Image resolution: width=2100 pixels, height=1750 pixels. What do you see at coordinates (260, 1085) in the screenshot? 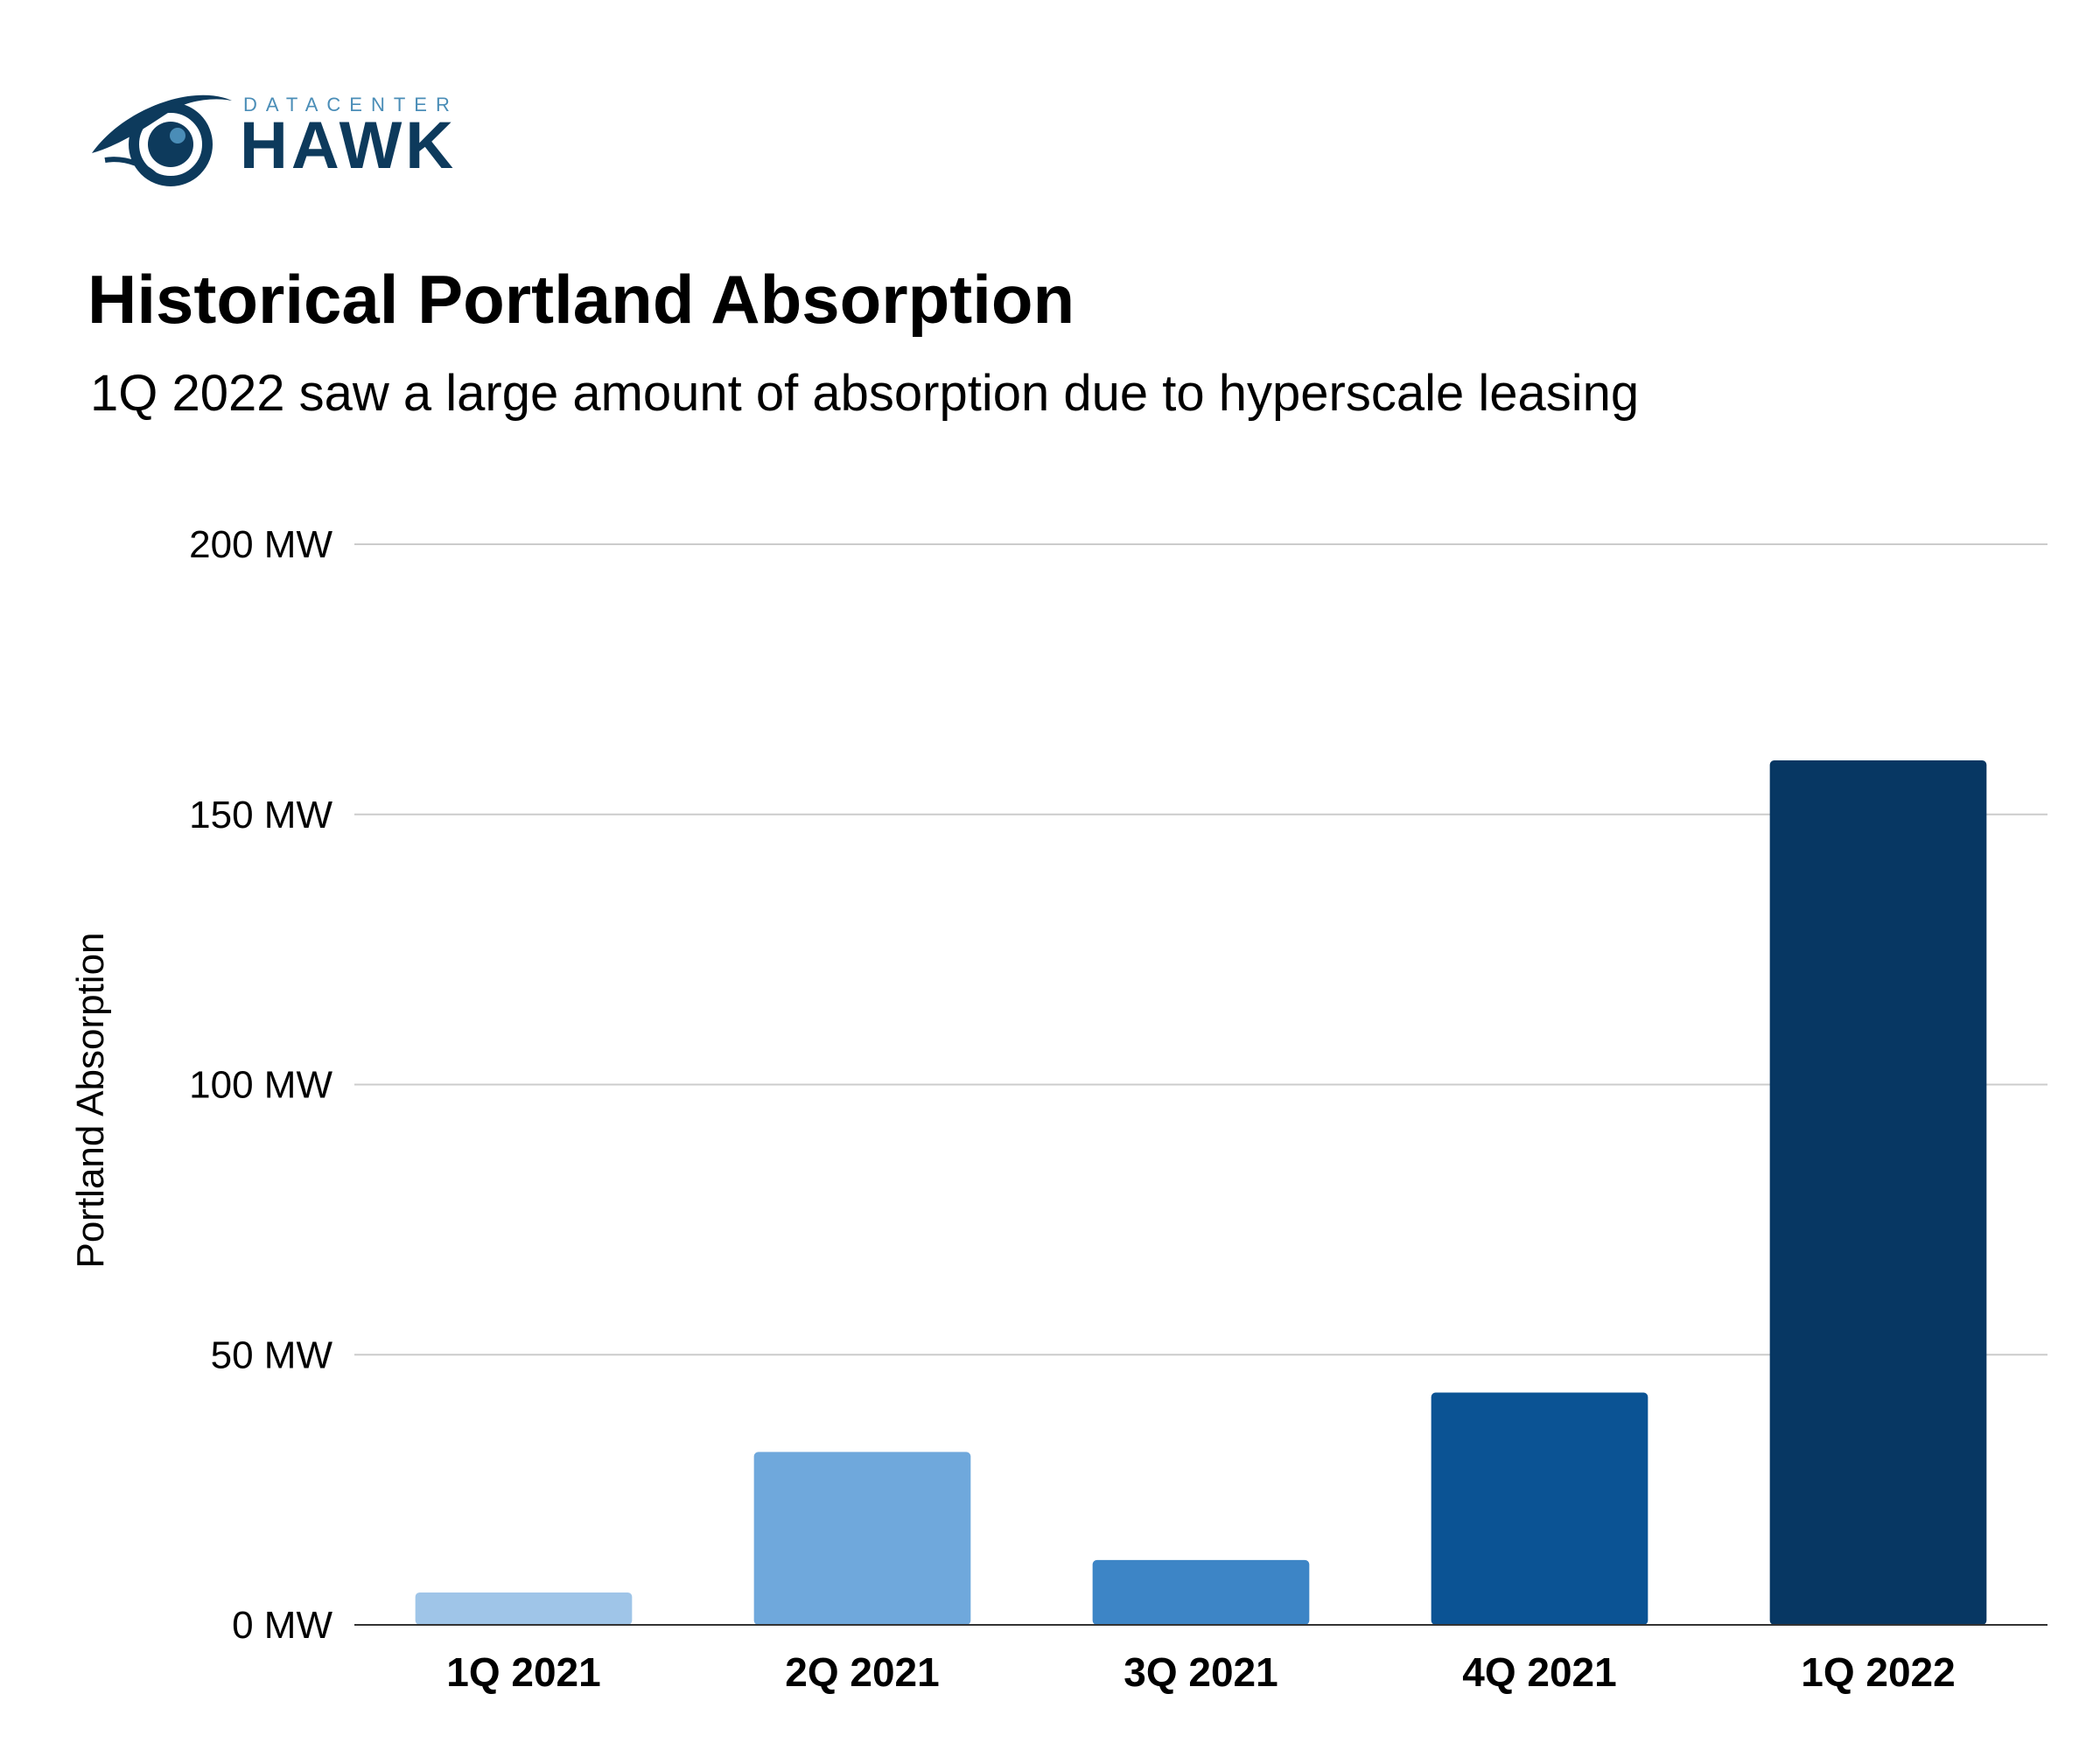
I see `y-tick-label: 100 MW` at bounding box center [260, 1085].